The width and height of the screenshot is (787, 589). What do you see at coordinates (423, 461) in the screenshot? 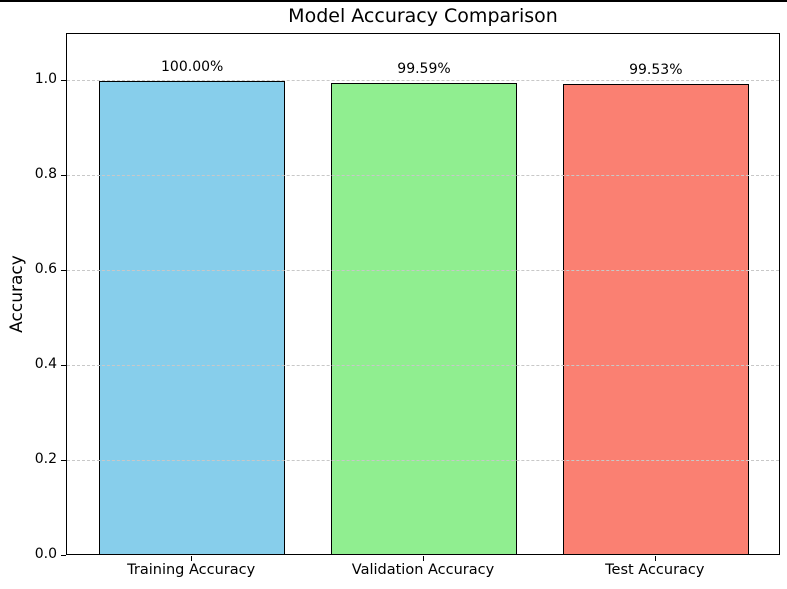
I see `gridline-0.2` at bounding box center [423, 461].